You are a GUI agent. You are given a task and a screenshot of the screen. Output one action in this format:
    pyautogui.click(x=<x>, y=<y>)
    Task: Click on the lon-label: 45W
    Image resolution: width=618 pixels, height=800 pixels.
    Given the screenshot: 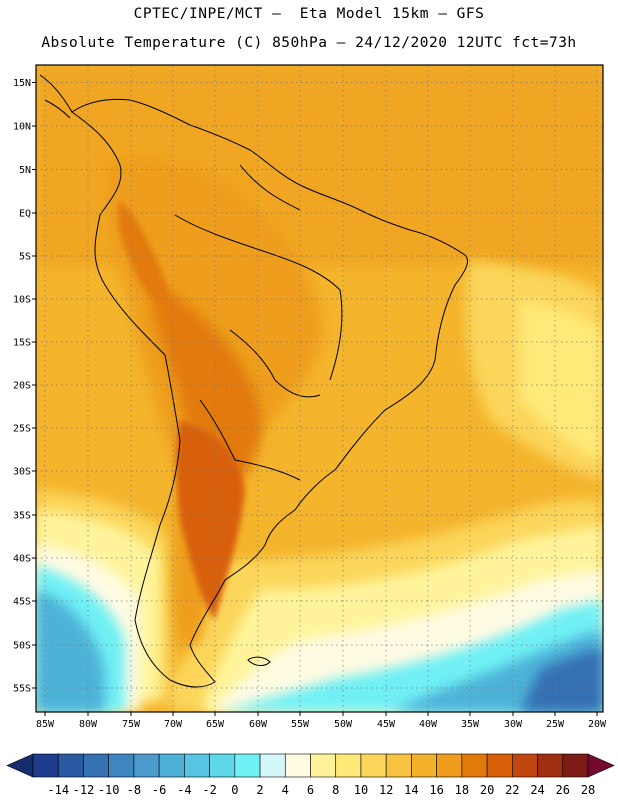 What is the action you would take?
    pyautogui.click(x=386, y=724)
    